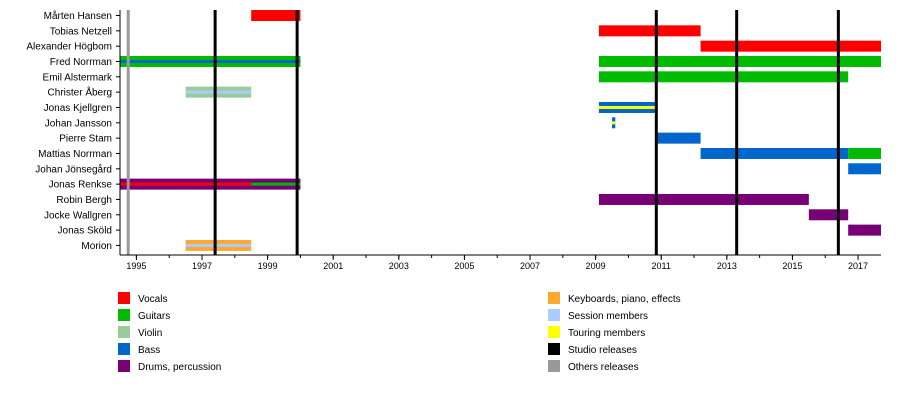 This screenshot has height=400, width=900. I want to click on member-label-johan-jansson: Johan Jansson, so click(78, 123).